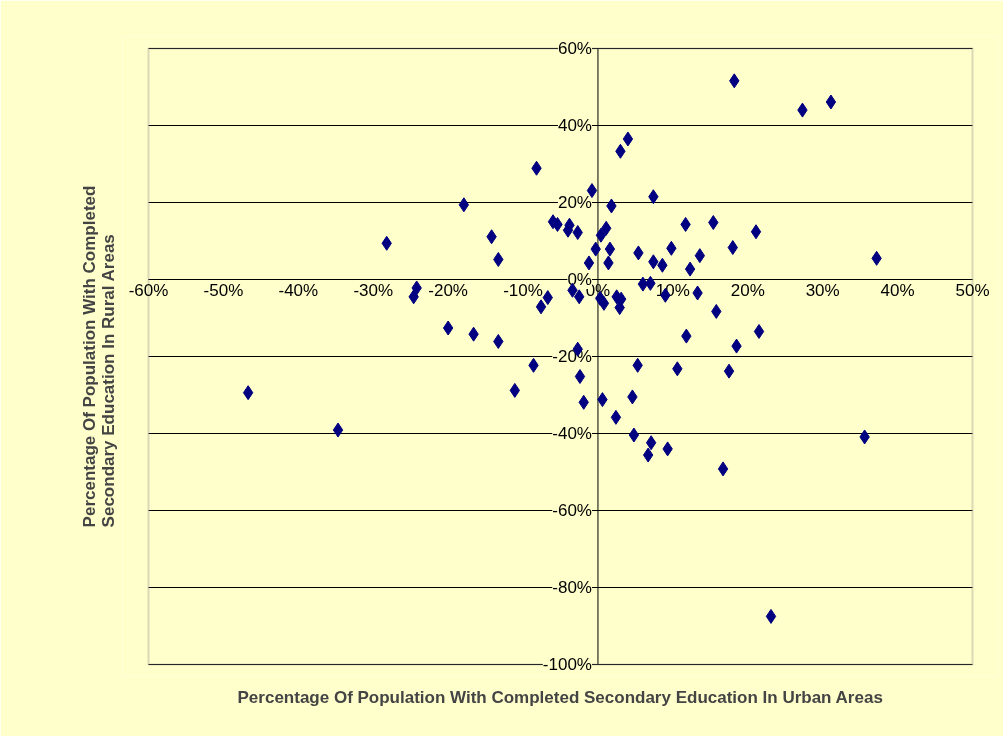 This screenshot has height=756, width=1005. Describe the element at coordinates (448, 290) in the screenshot. I see `x-tick-label: -20%` at that location.